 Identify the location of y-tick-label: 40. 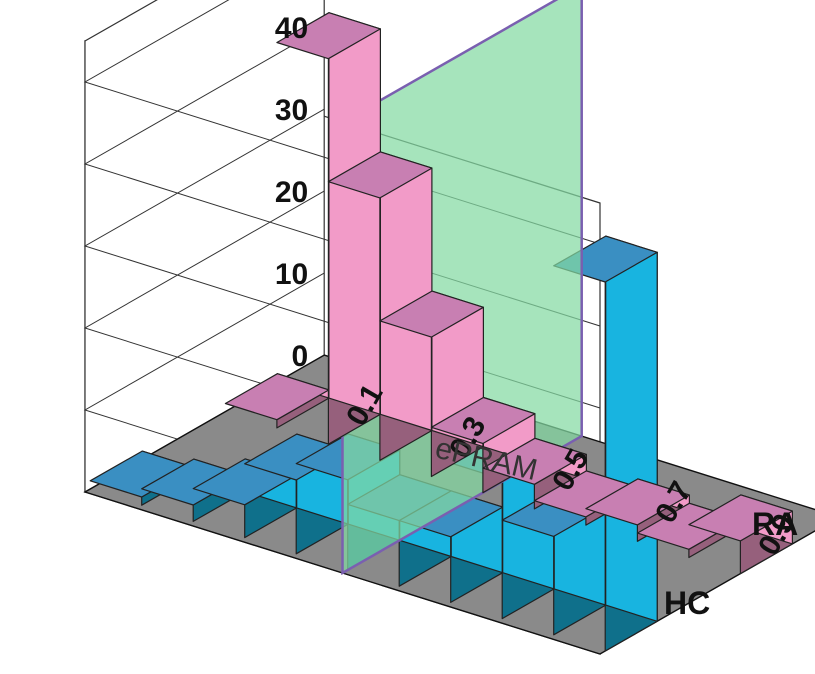
(291, 28).